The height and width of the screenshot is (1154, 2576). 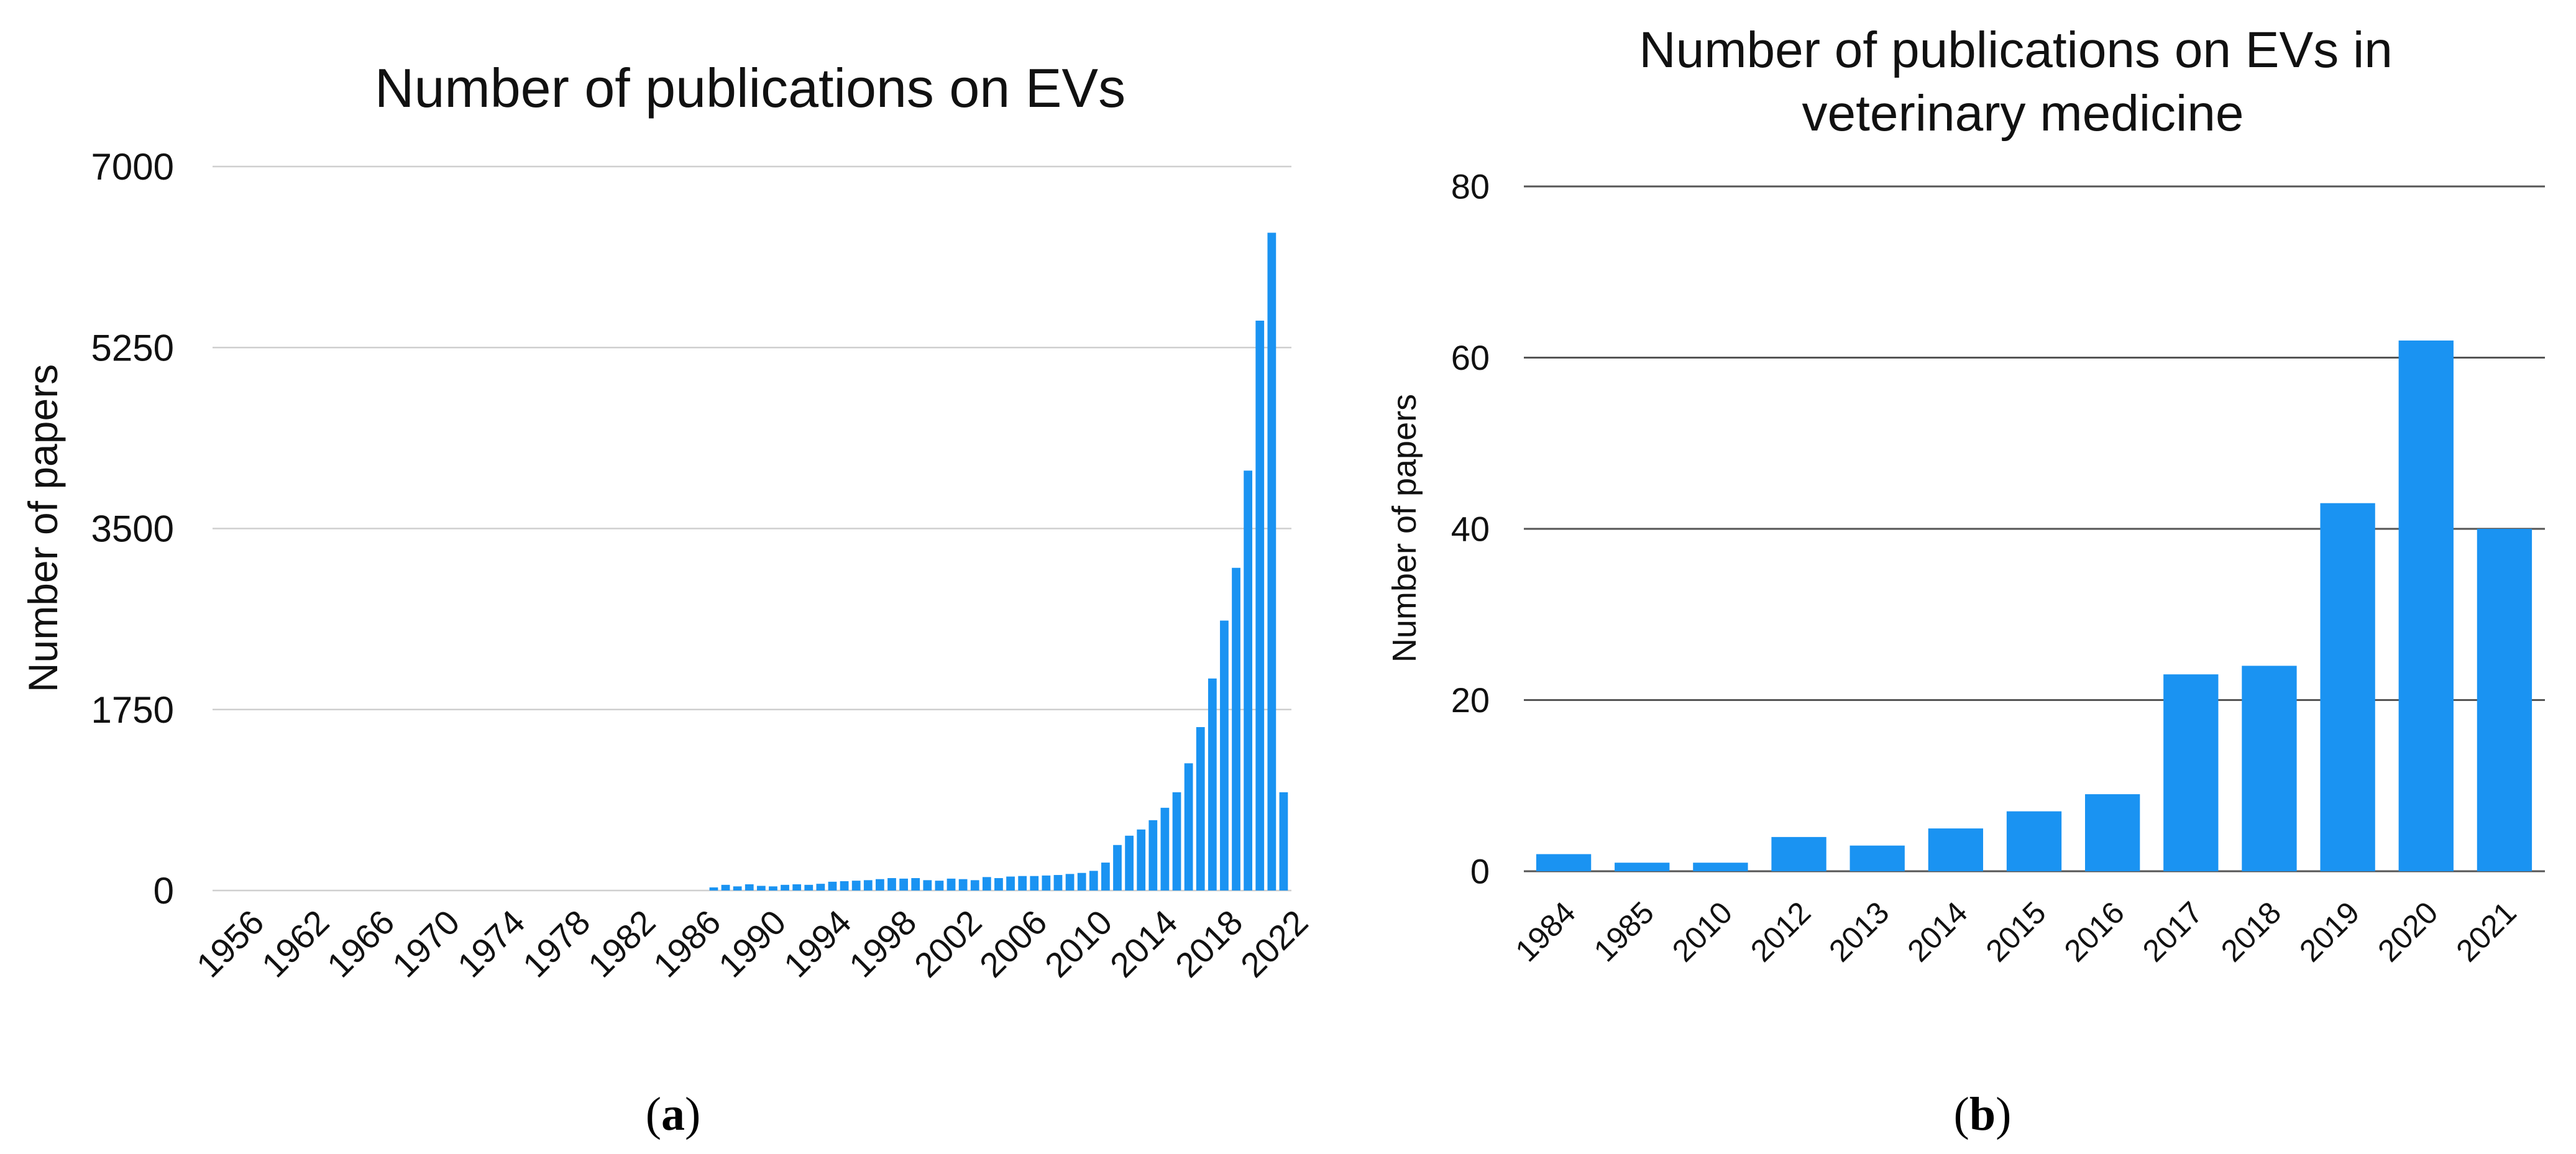 What do you see at coordinates (1013, 943) in the screenshot?
I see `chart-a-x-tick-2006: 2006` at bounding box center [1013, 943].